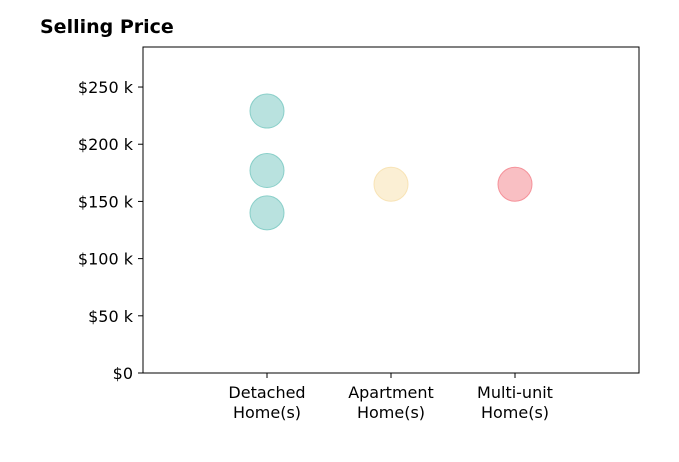 This screenshot has height=462, width=679. What do you see at coordinates (106, 259) in the screenshot?
I see `y-tick-label: $100 k` at bounding box center [106, 259].